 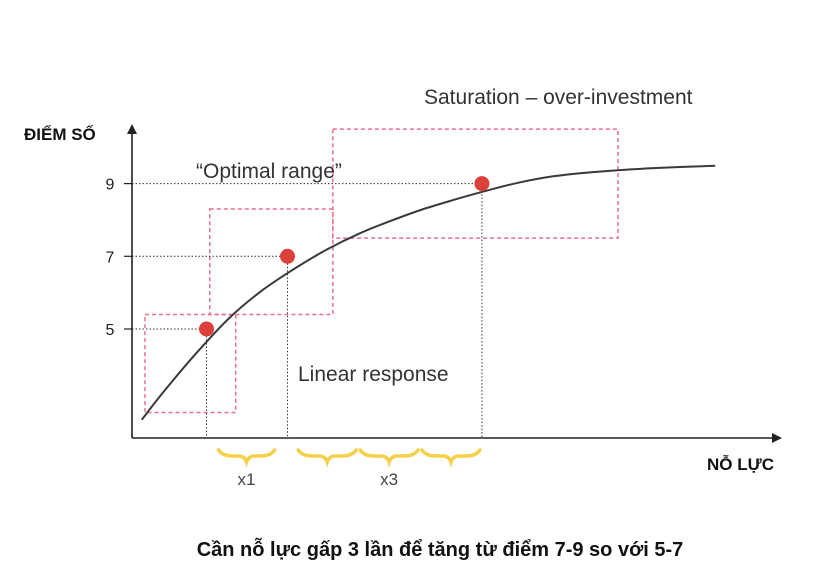 What do you see at coordinates (740, 464) in the screenshot?
I see `x-axis-title: NỖ LỰC` at bounding box center [740, 464].